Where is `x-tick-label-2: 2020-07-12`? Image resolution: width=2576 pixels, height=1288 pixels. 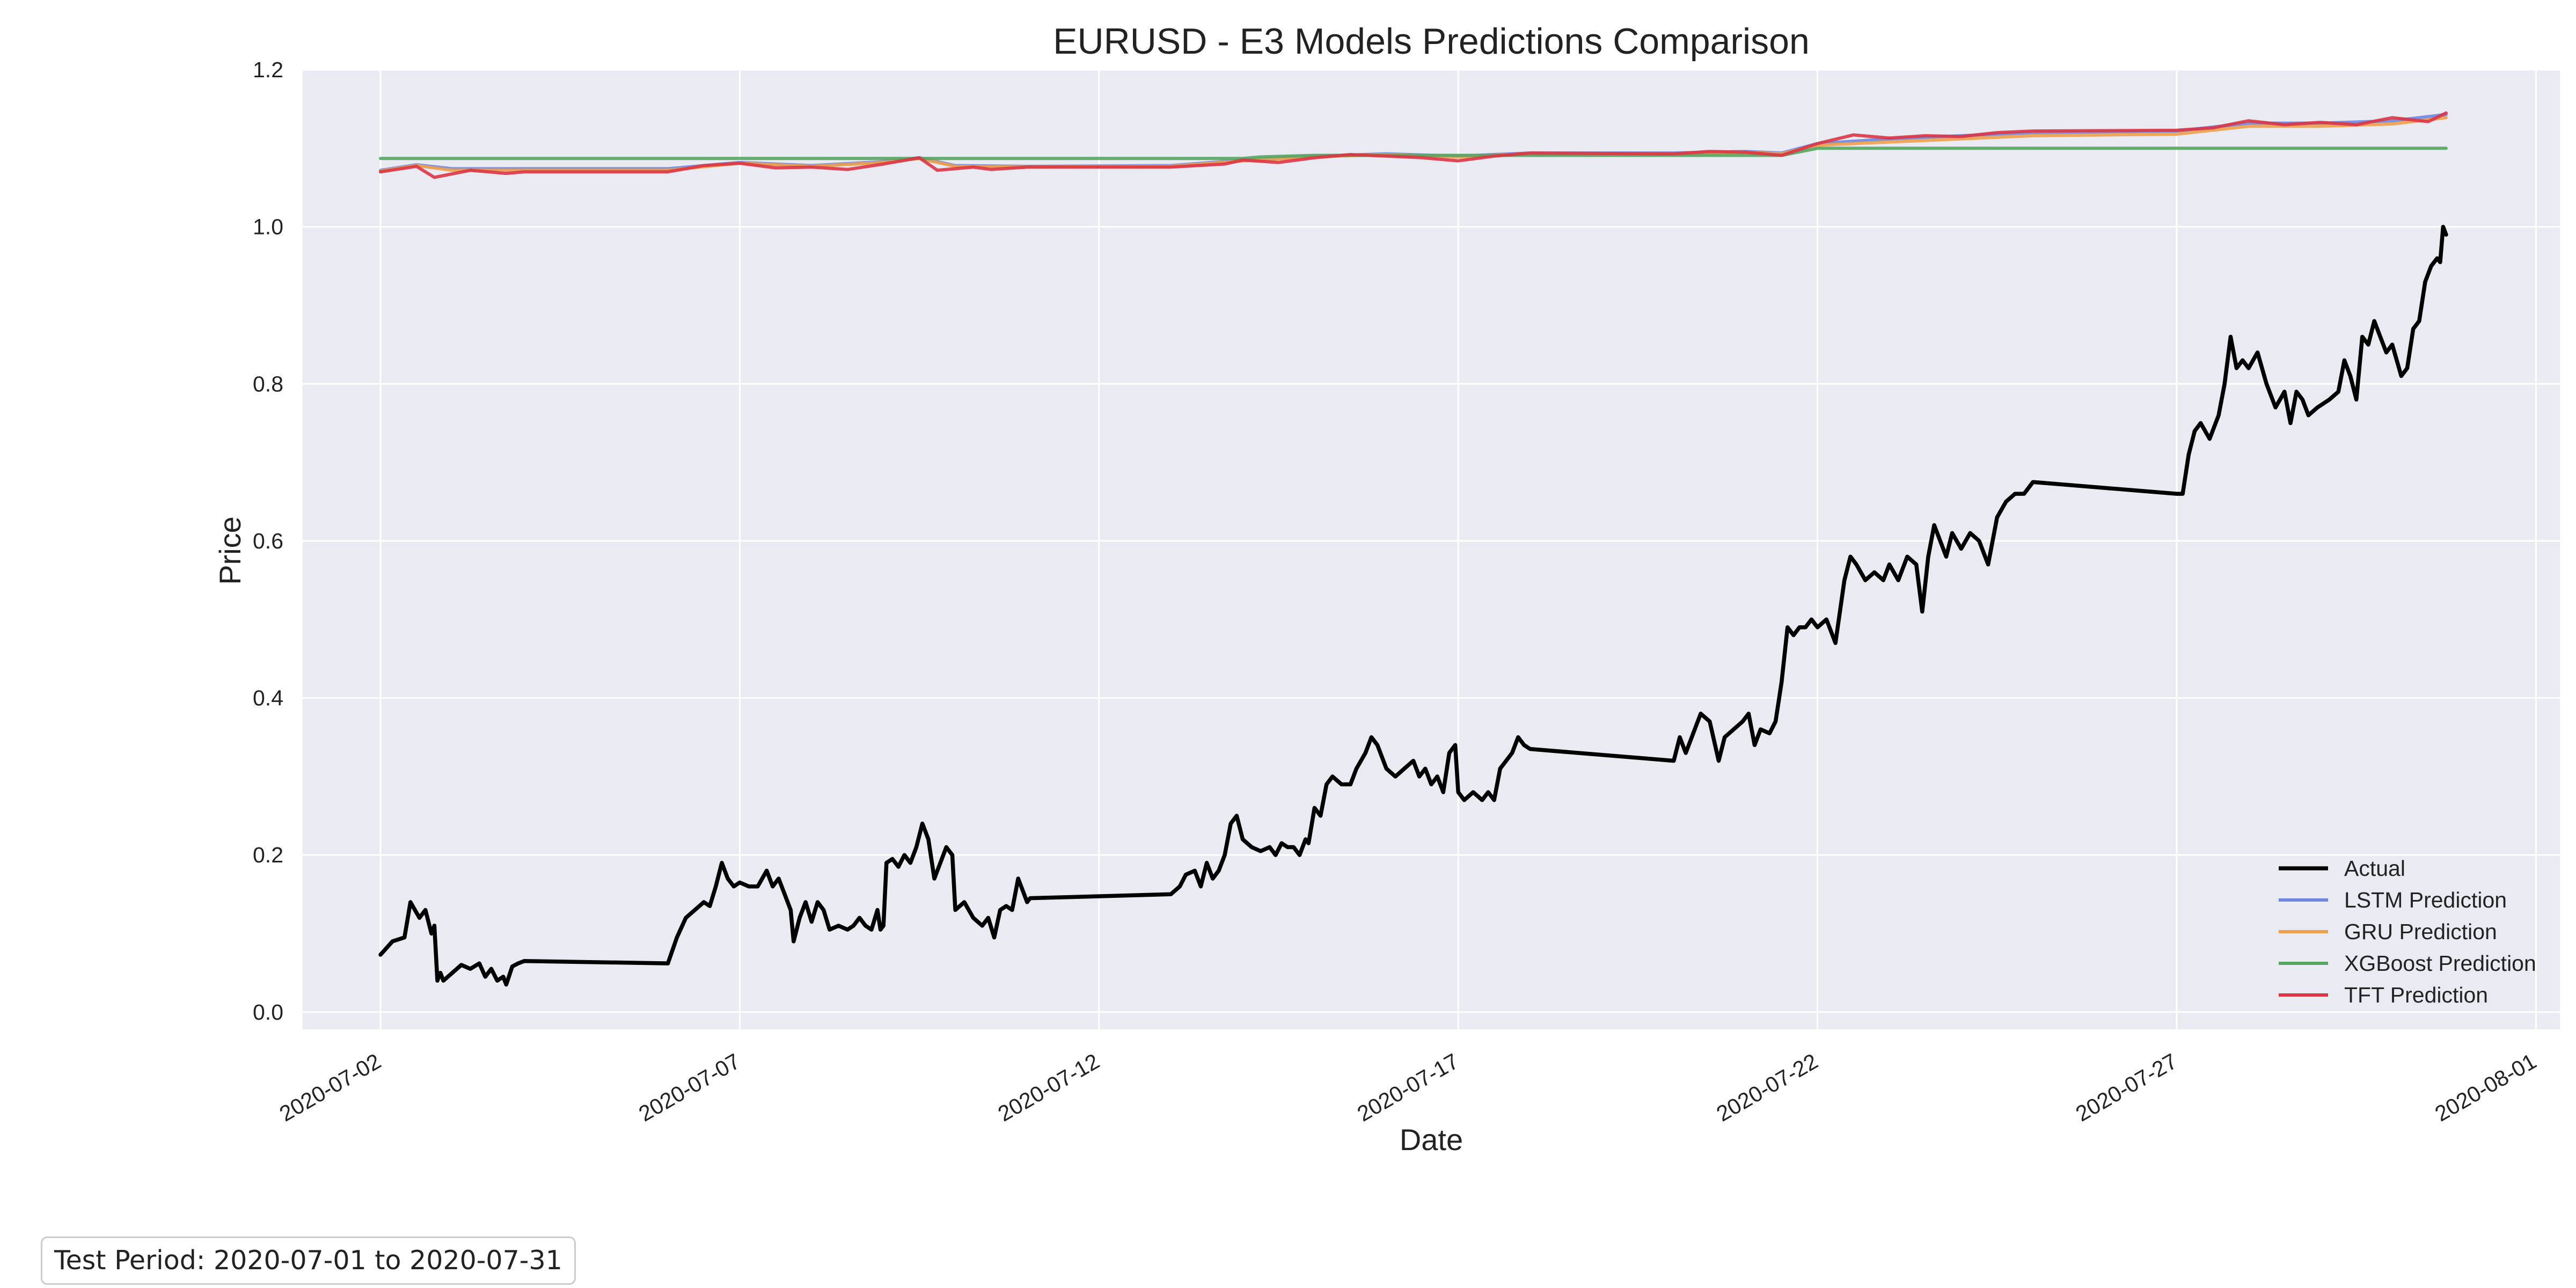 x-tick-label-2: 2020-07-12 is located at coordinates (1049, 1087).